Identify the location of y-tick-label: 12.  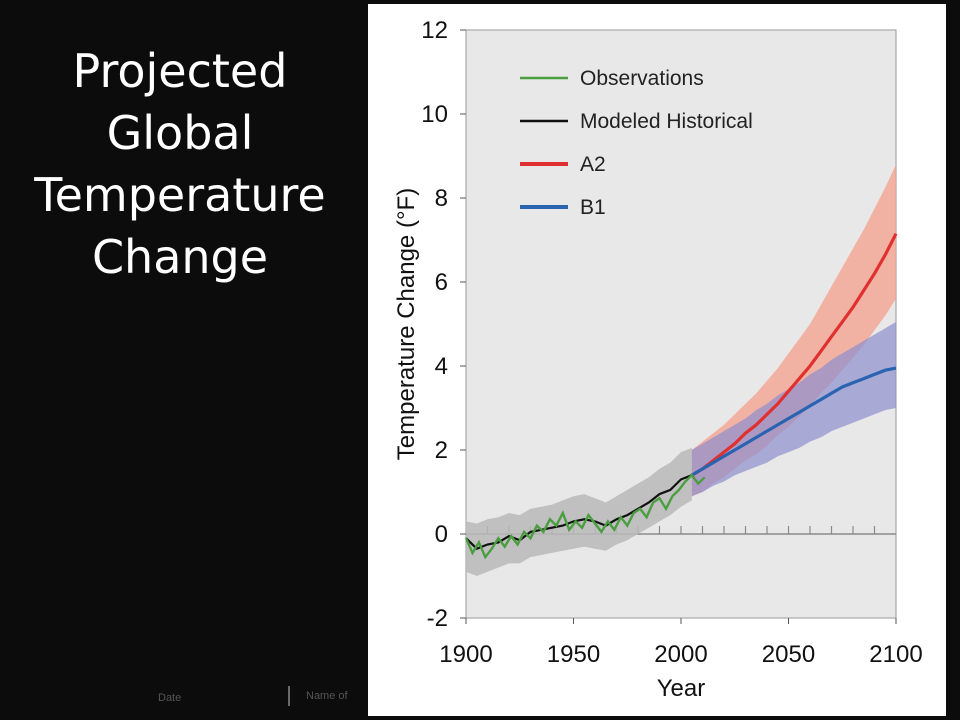
(434, 30).